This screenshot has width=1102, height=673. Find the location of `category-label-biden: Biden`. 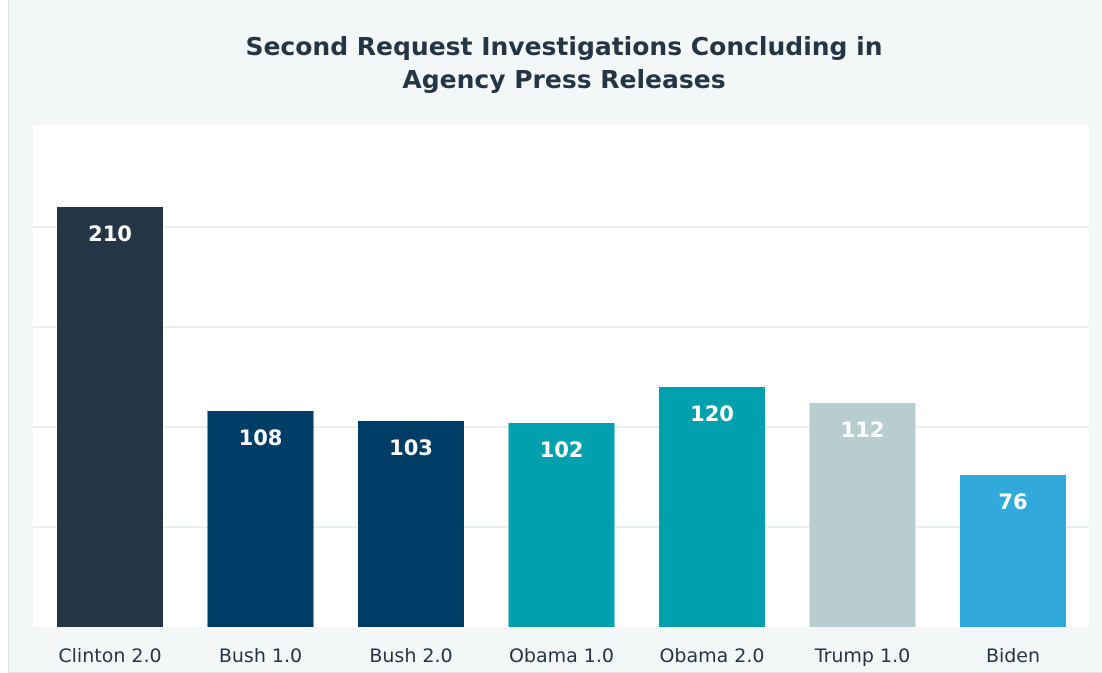

category-label-biden: Biden is located at coordinates (1013, 656).